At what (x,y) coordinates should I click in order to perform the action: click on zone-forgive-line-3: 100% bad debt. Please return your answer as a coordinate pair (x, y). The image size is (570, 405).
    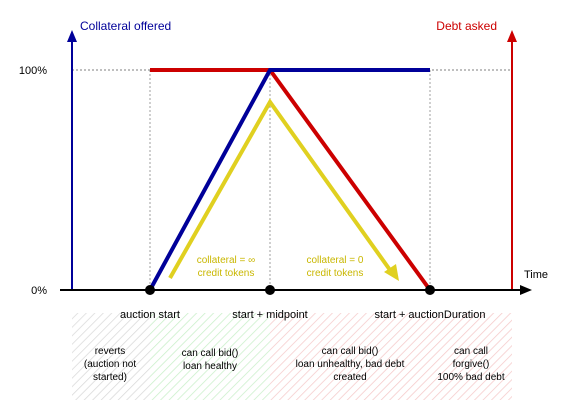
    Looking at the image, I should click on (471, 377).